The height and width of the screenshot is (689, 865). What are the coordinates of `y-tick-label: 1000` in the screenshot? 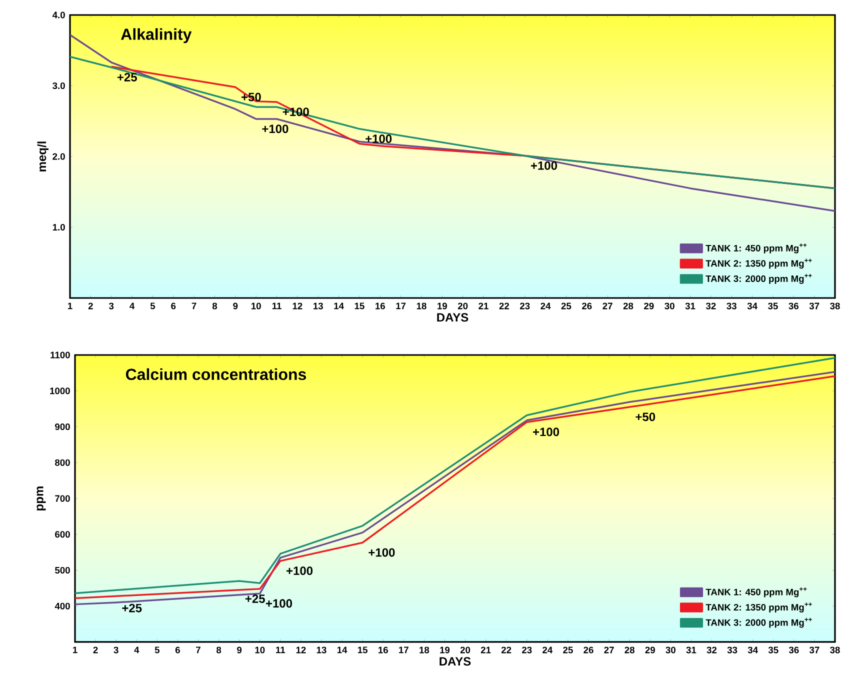 It's located at (60, 391).